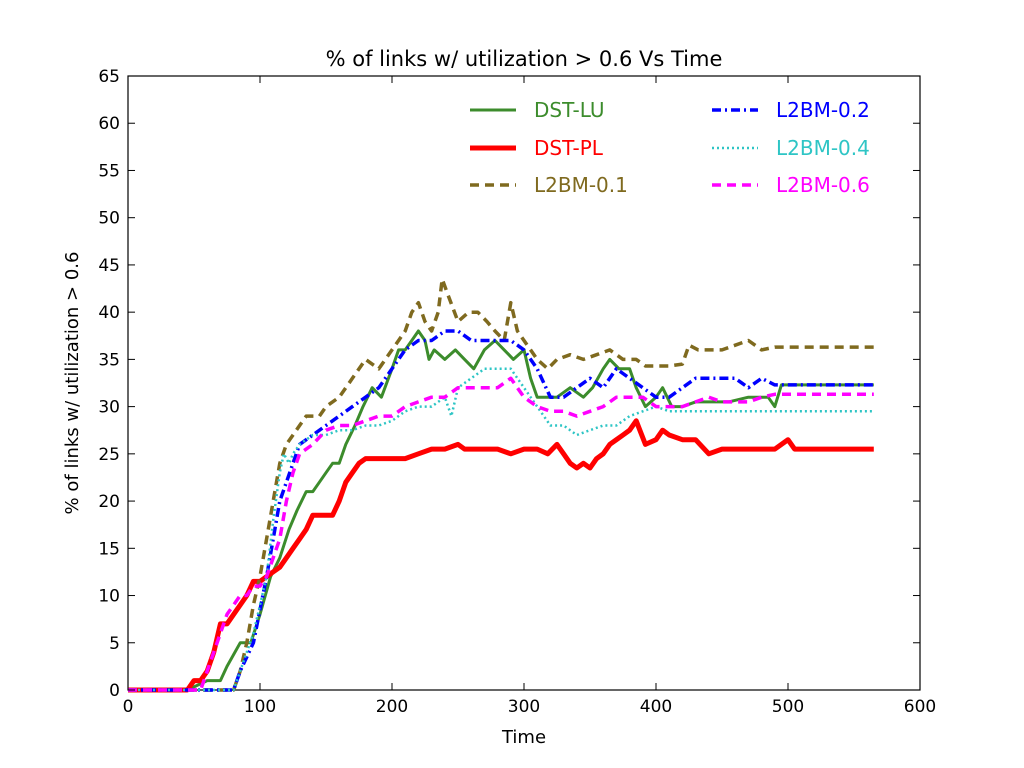 The width and height of the screenshot is (1024, 768). What do you see at coordinates (109, 502) in the screenshot?
I see `y-tick-label: 20` at bounding box center [109, 502].